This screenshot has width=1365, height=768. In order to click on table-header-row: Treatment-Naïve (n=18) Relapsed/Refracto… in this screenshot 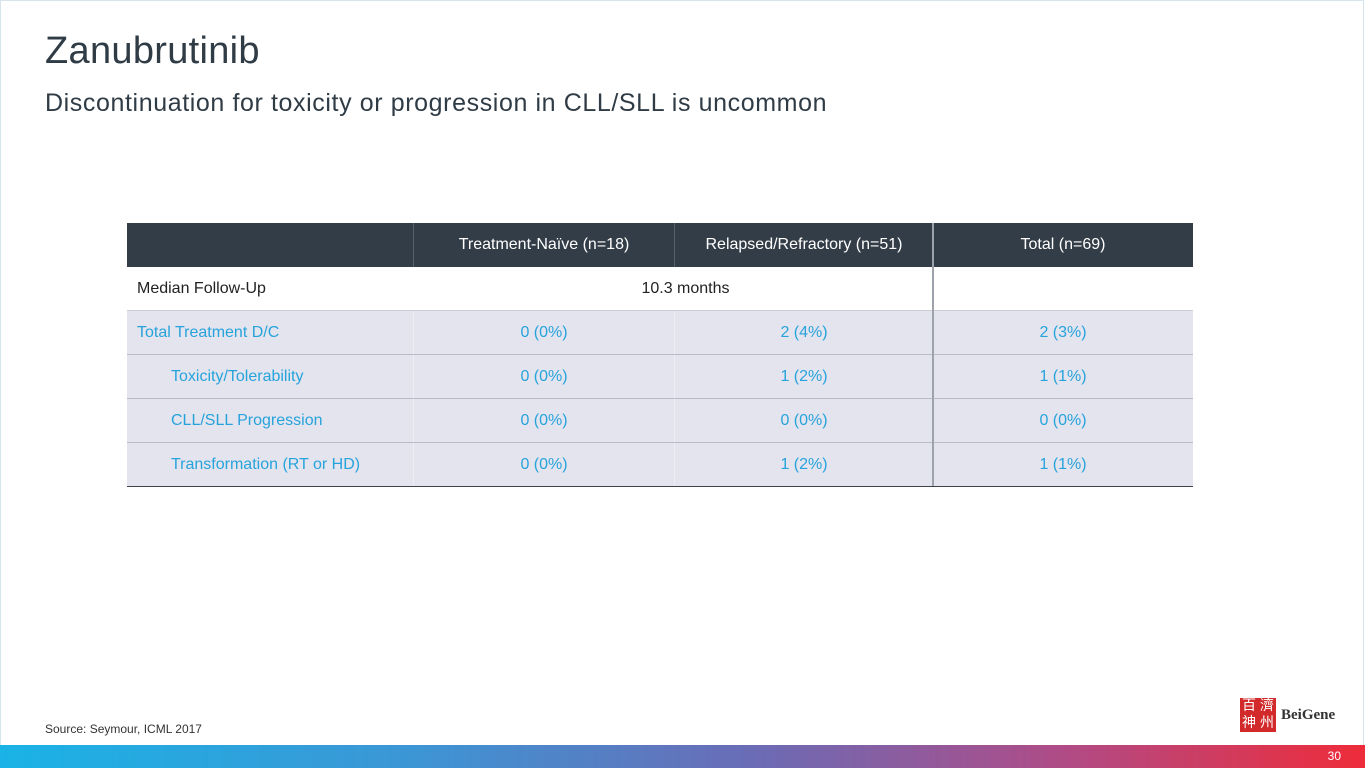, I will do `click(660, 245)`.